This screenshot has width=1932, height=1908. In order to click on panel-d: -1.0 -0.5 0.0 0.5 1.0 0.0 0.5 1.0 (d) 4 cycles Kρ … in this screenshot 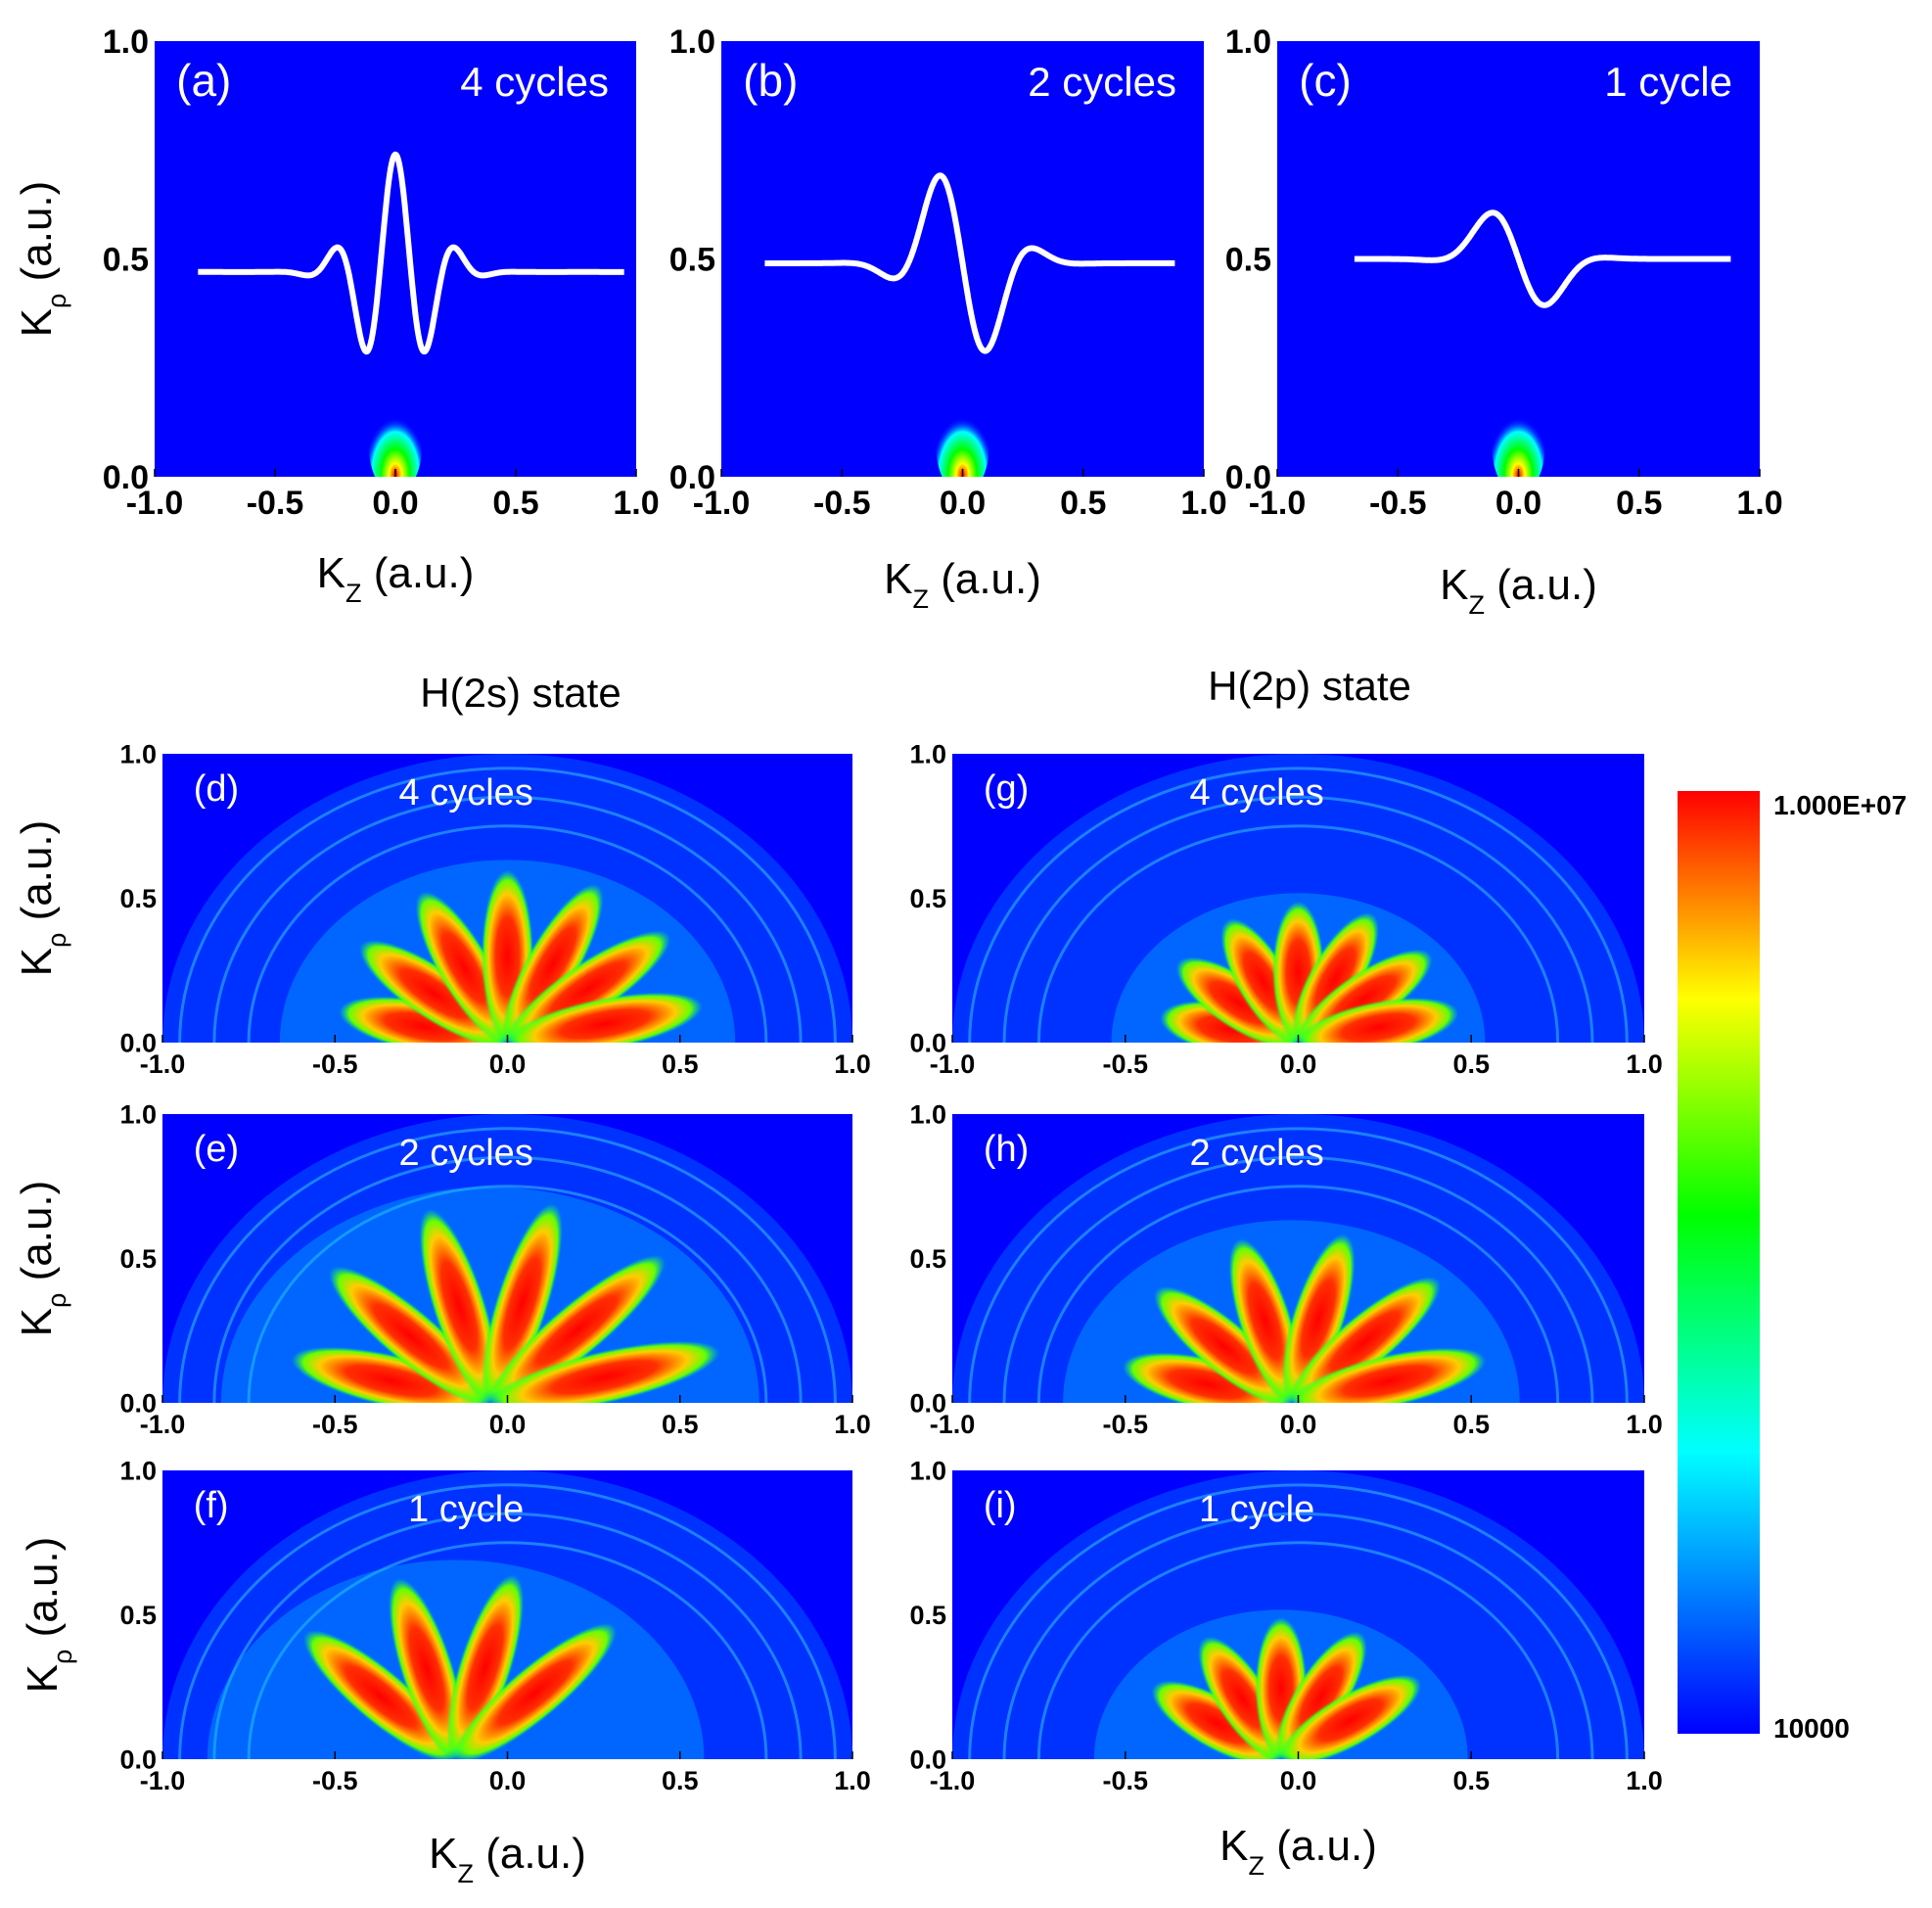, I will do `click(442, 909)`.